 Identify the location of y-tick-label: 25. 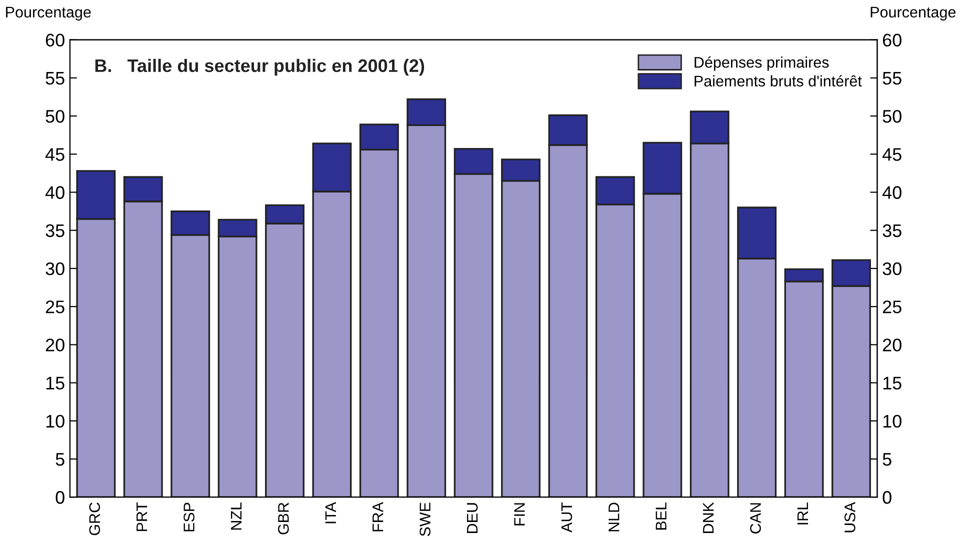
(55, 307).